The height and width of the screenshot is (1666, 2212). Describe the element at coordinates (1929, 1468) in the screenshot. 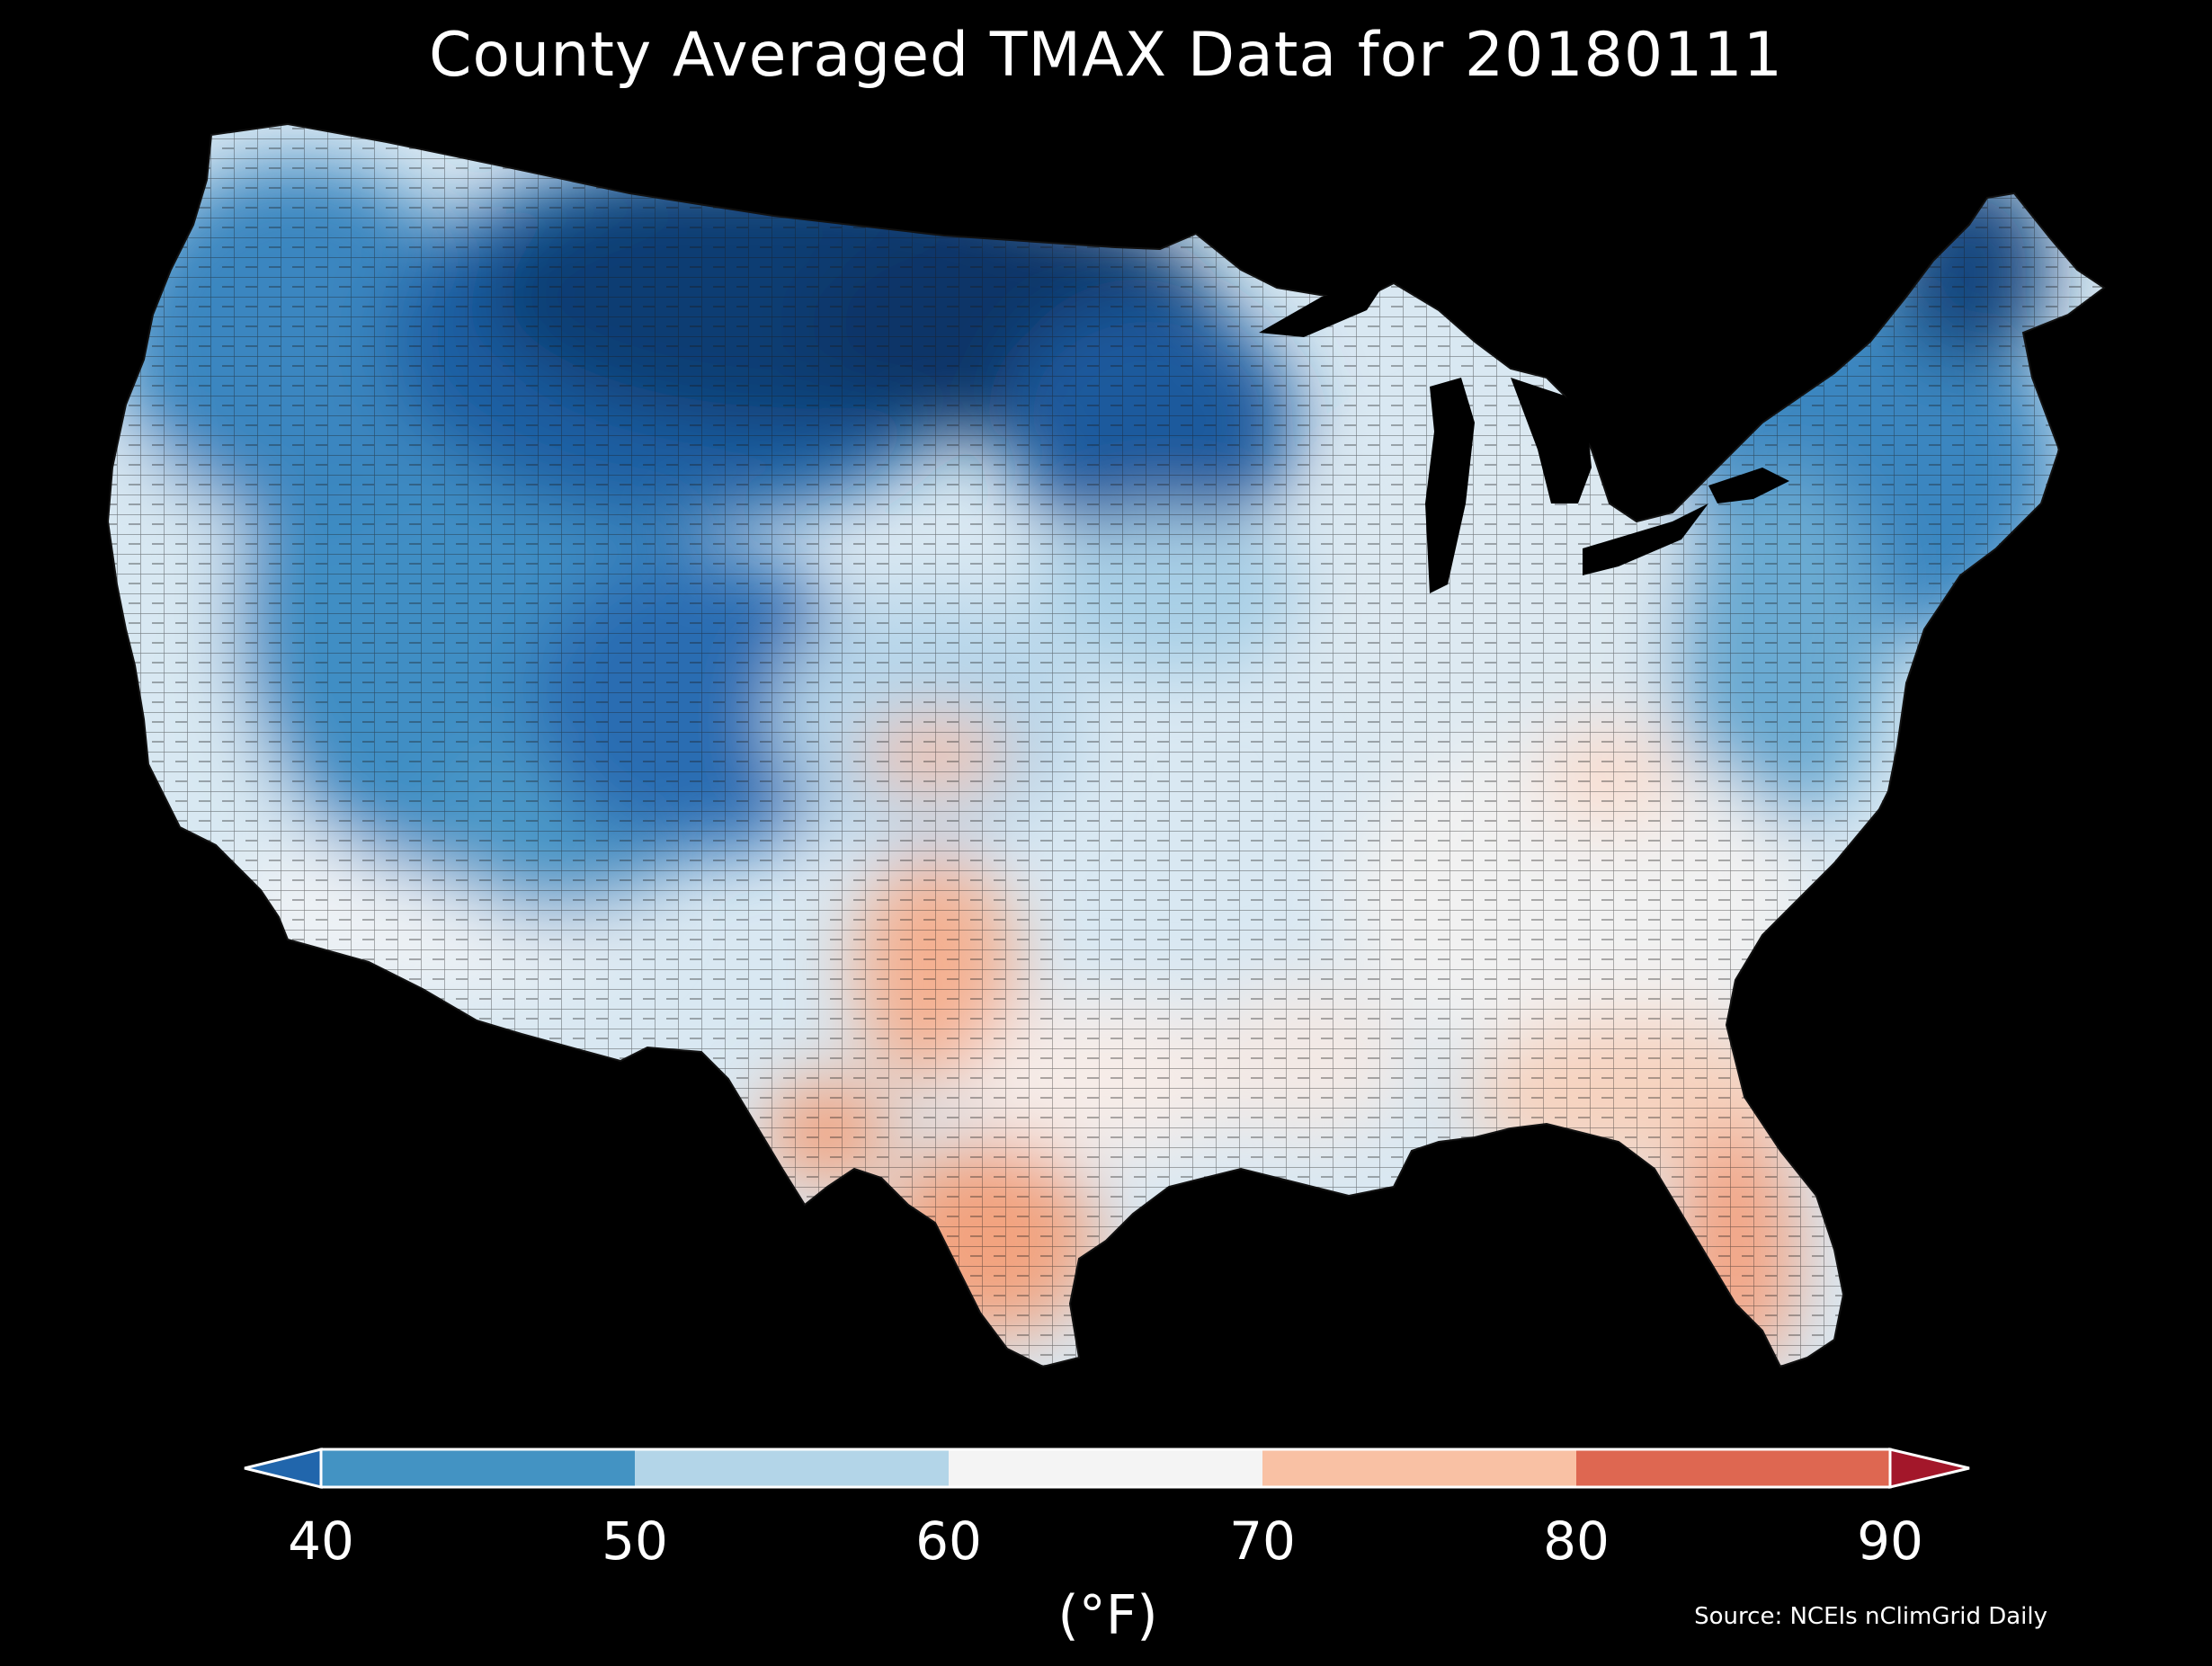

I see `colorbar-extend-high` at that location.